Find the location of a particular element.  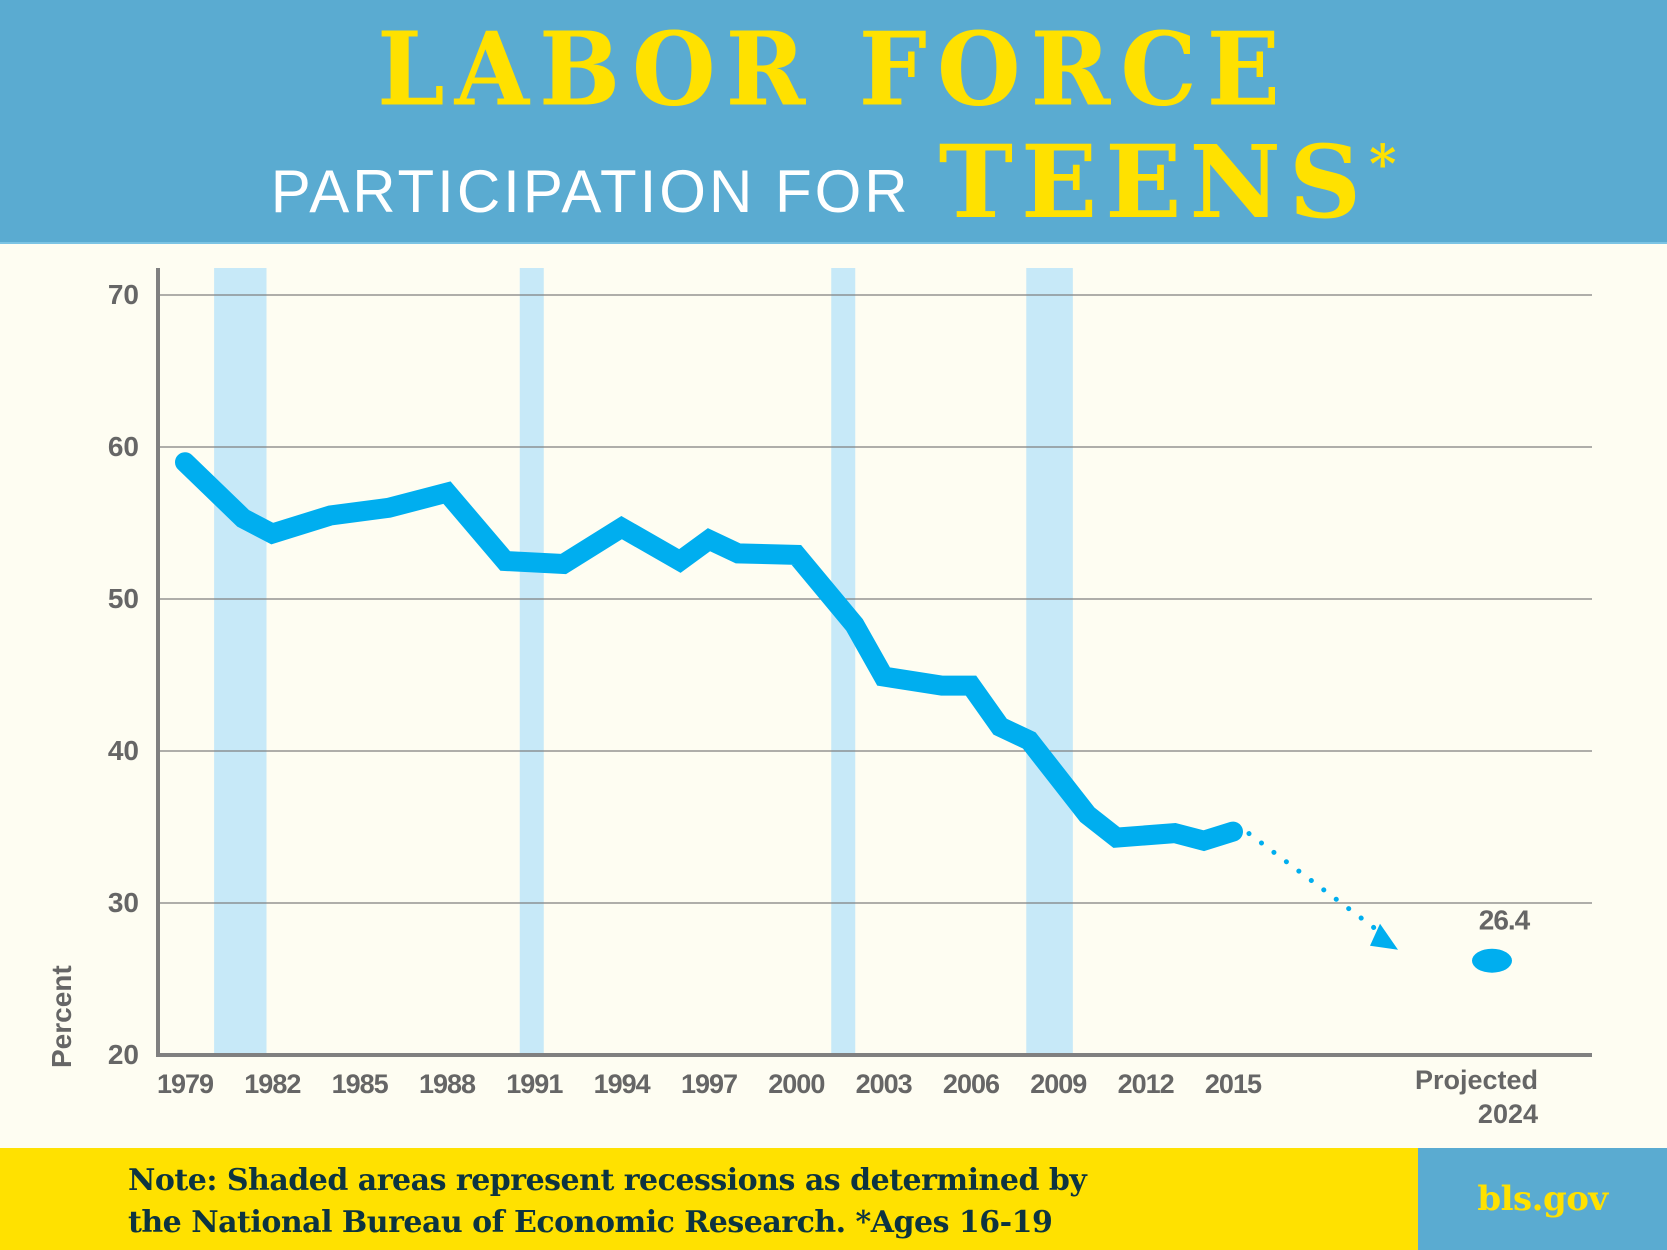

projection: 26.4 is located at coordinates (1389, 902).